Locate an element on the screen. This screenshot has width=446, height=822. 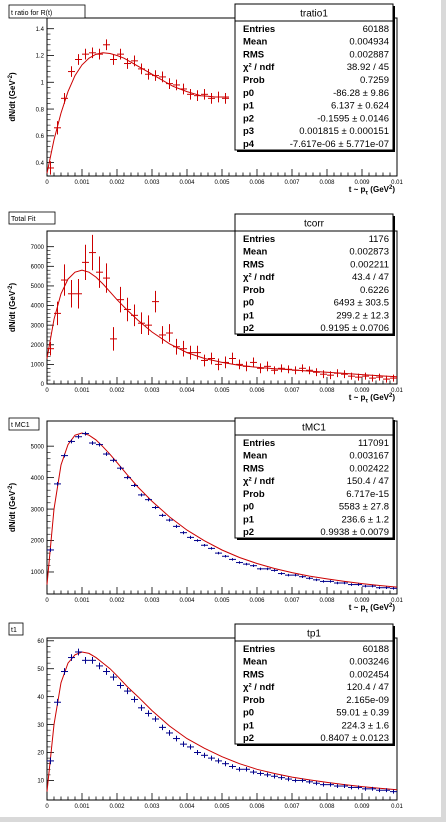
stats-row-value: 0.002873 is located at coordinates (369, 252).